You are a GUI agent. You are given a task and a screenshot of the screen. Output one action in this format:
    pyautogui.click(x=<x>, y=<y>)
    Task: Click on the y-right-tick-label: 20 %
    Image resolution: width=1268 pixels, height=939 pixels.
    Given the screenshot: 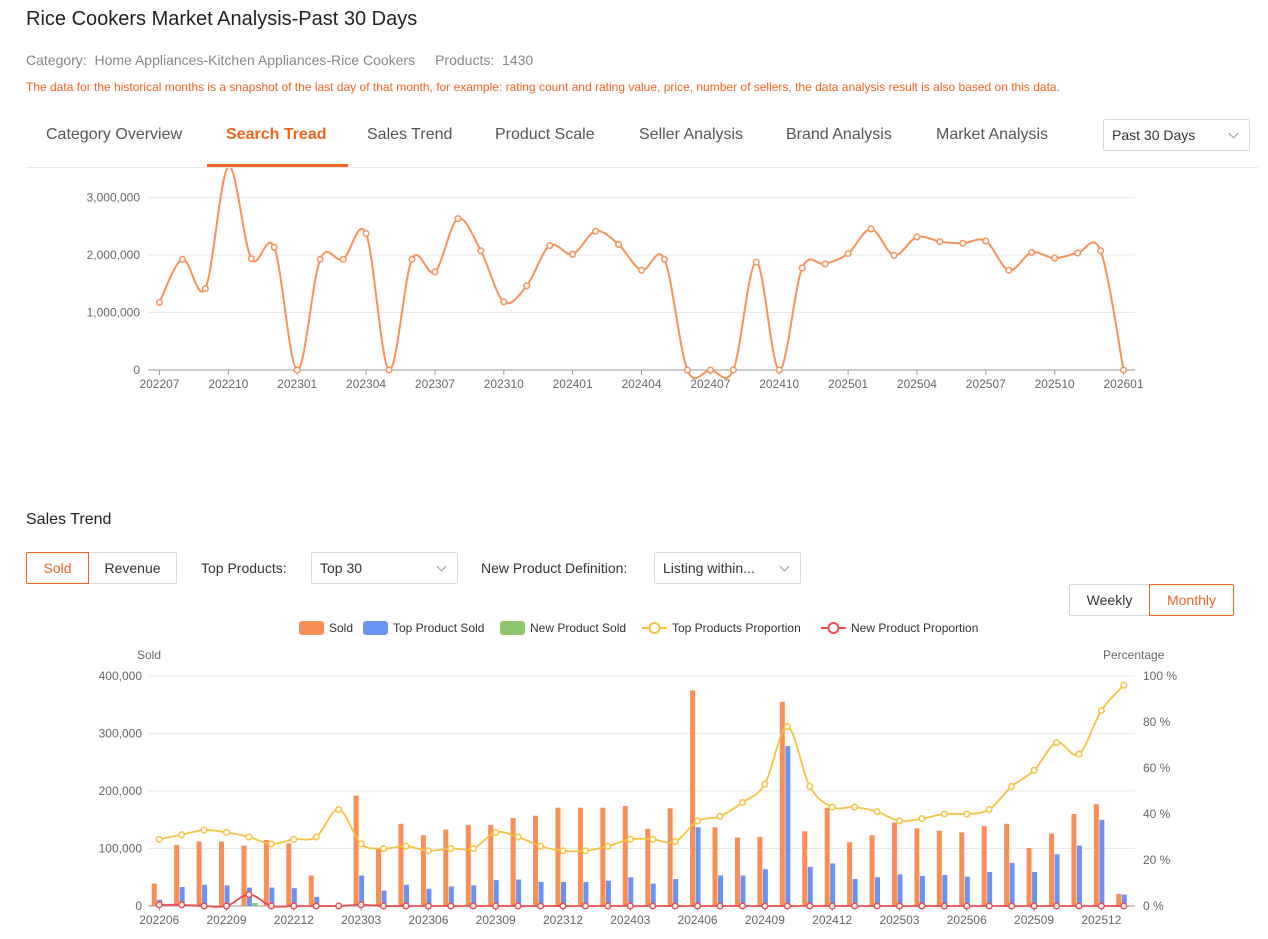 What is the action you would take?
    pyautogui.click(x=1157, y=860)
    